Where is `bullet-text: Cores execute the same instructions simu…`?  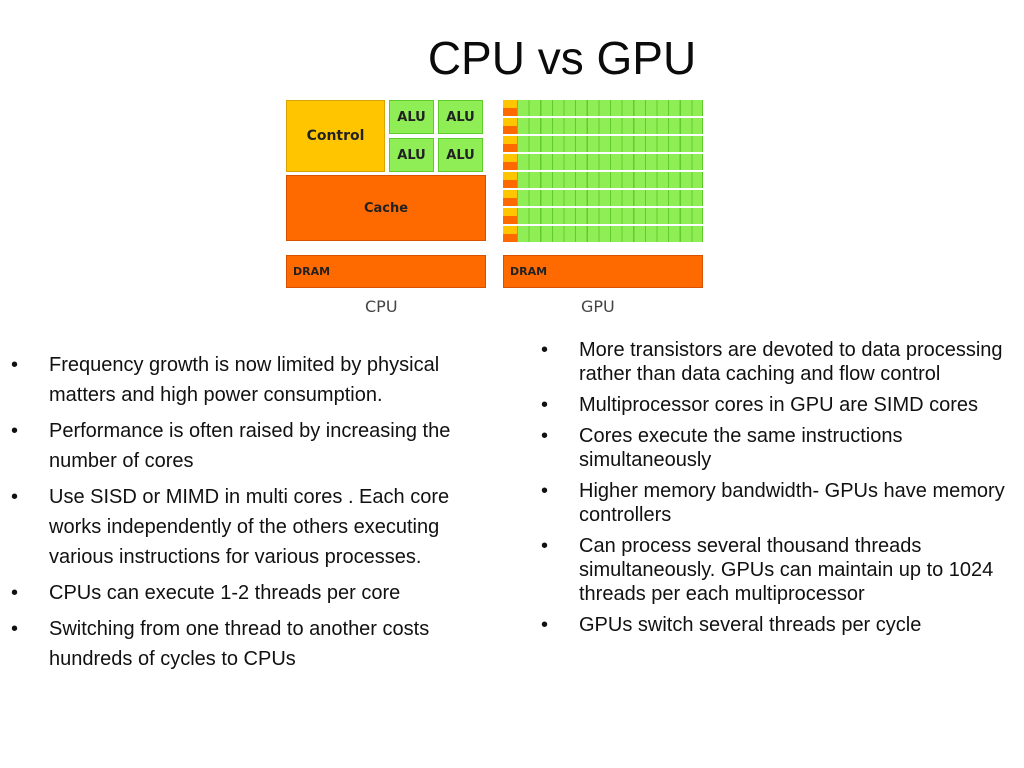 bullet-text: Cores execute the same instructions simu… is located at coordinates (741, 448).